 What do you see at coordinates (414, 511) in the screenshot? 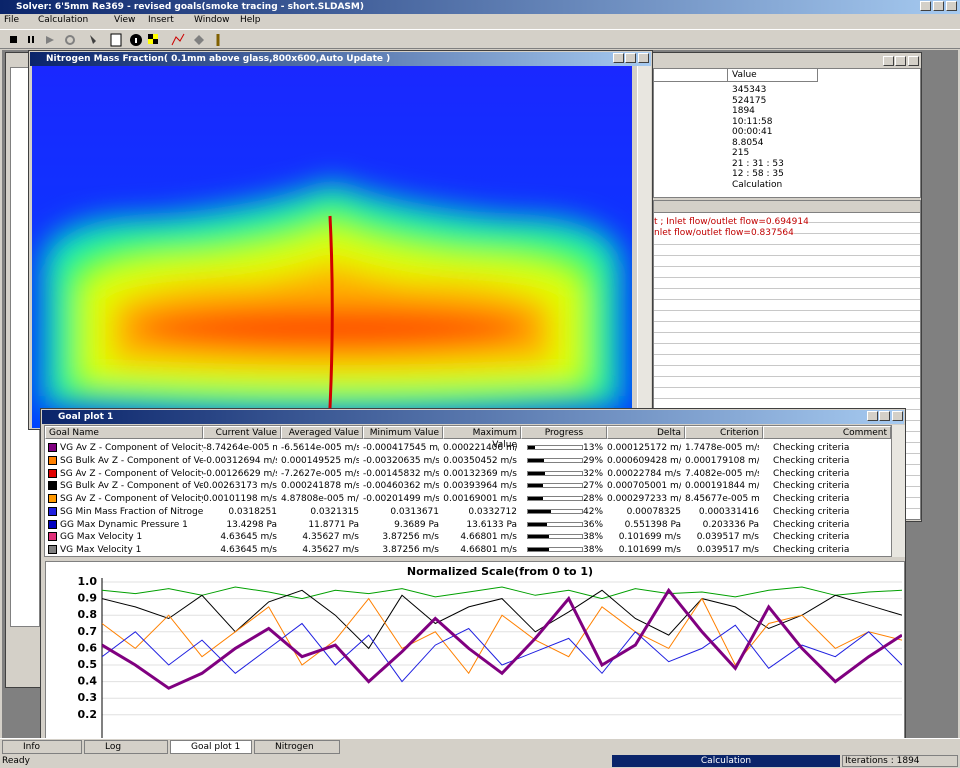
I see `goal-minimum: 0.0313671` at bounding box center [414, 511].